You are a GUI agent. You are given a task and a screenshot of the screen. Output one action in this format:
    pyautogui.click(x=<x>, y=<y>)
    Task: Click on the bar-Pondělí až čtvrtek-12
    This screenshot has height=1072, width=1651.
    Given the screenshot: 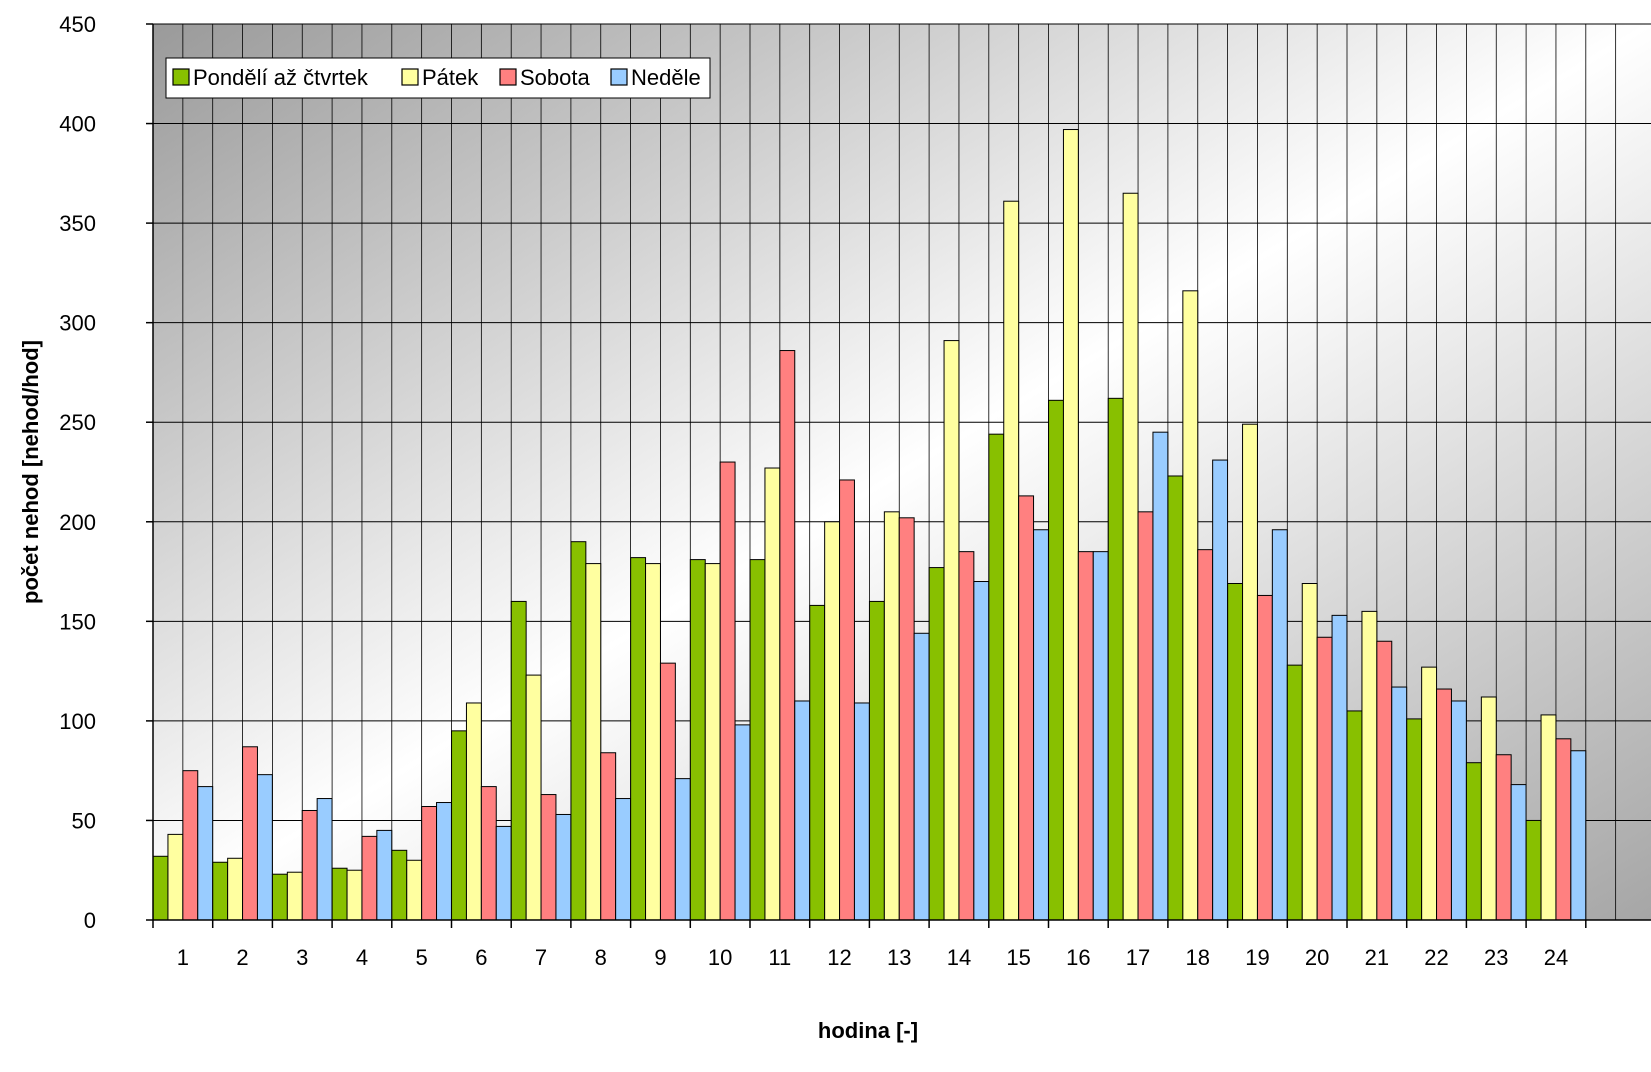 What is the action you would take?
    pyautogui.click(x=817, y=762)
    